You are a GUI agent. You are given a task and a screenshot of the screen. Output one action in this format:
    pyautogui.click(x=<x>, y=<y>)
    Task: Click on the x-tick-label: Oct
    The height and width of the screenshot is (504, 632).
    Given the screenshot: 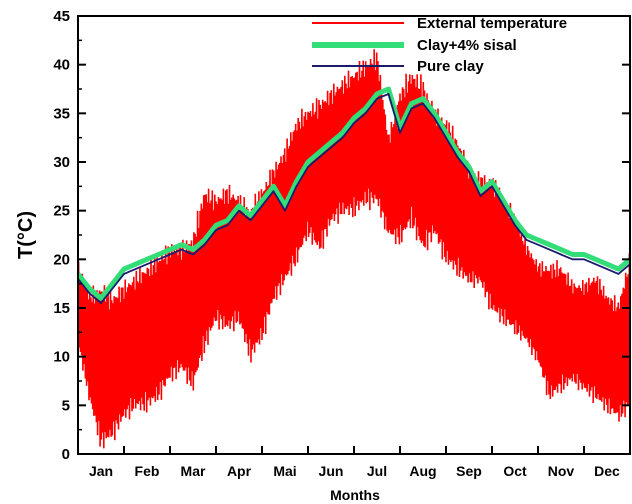 What is the action you would take?
    pyautogui.click(x=515, y=471)
    